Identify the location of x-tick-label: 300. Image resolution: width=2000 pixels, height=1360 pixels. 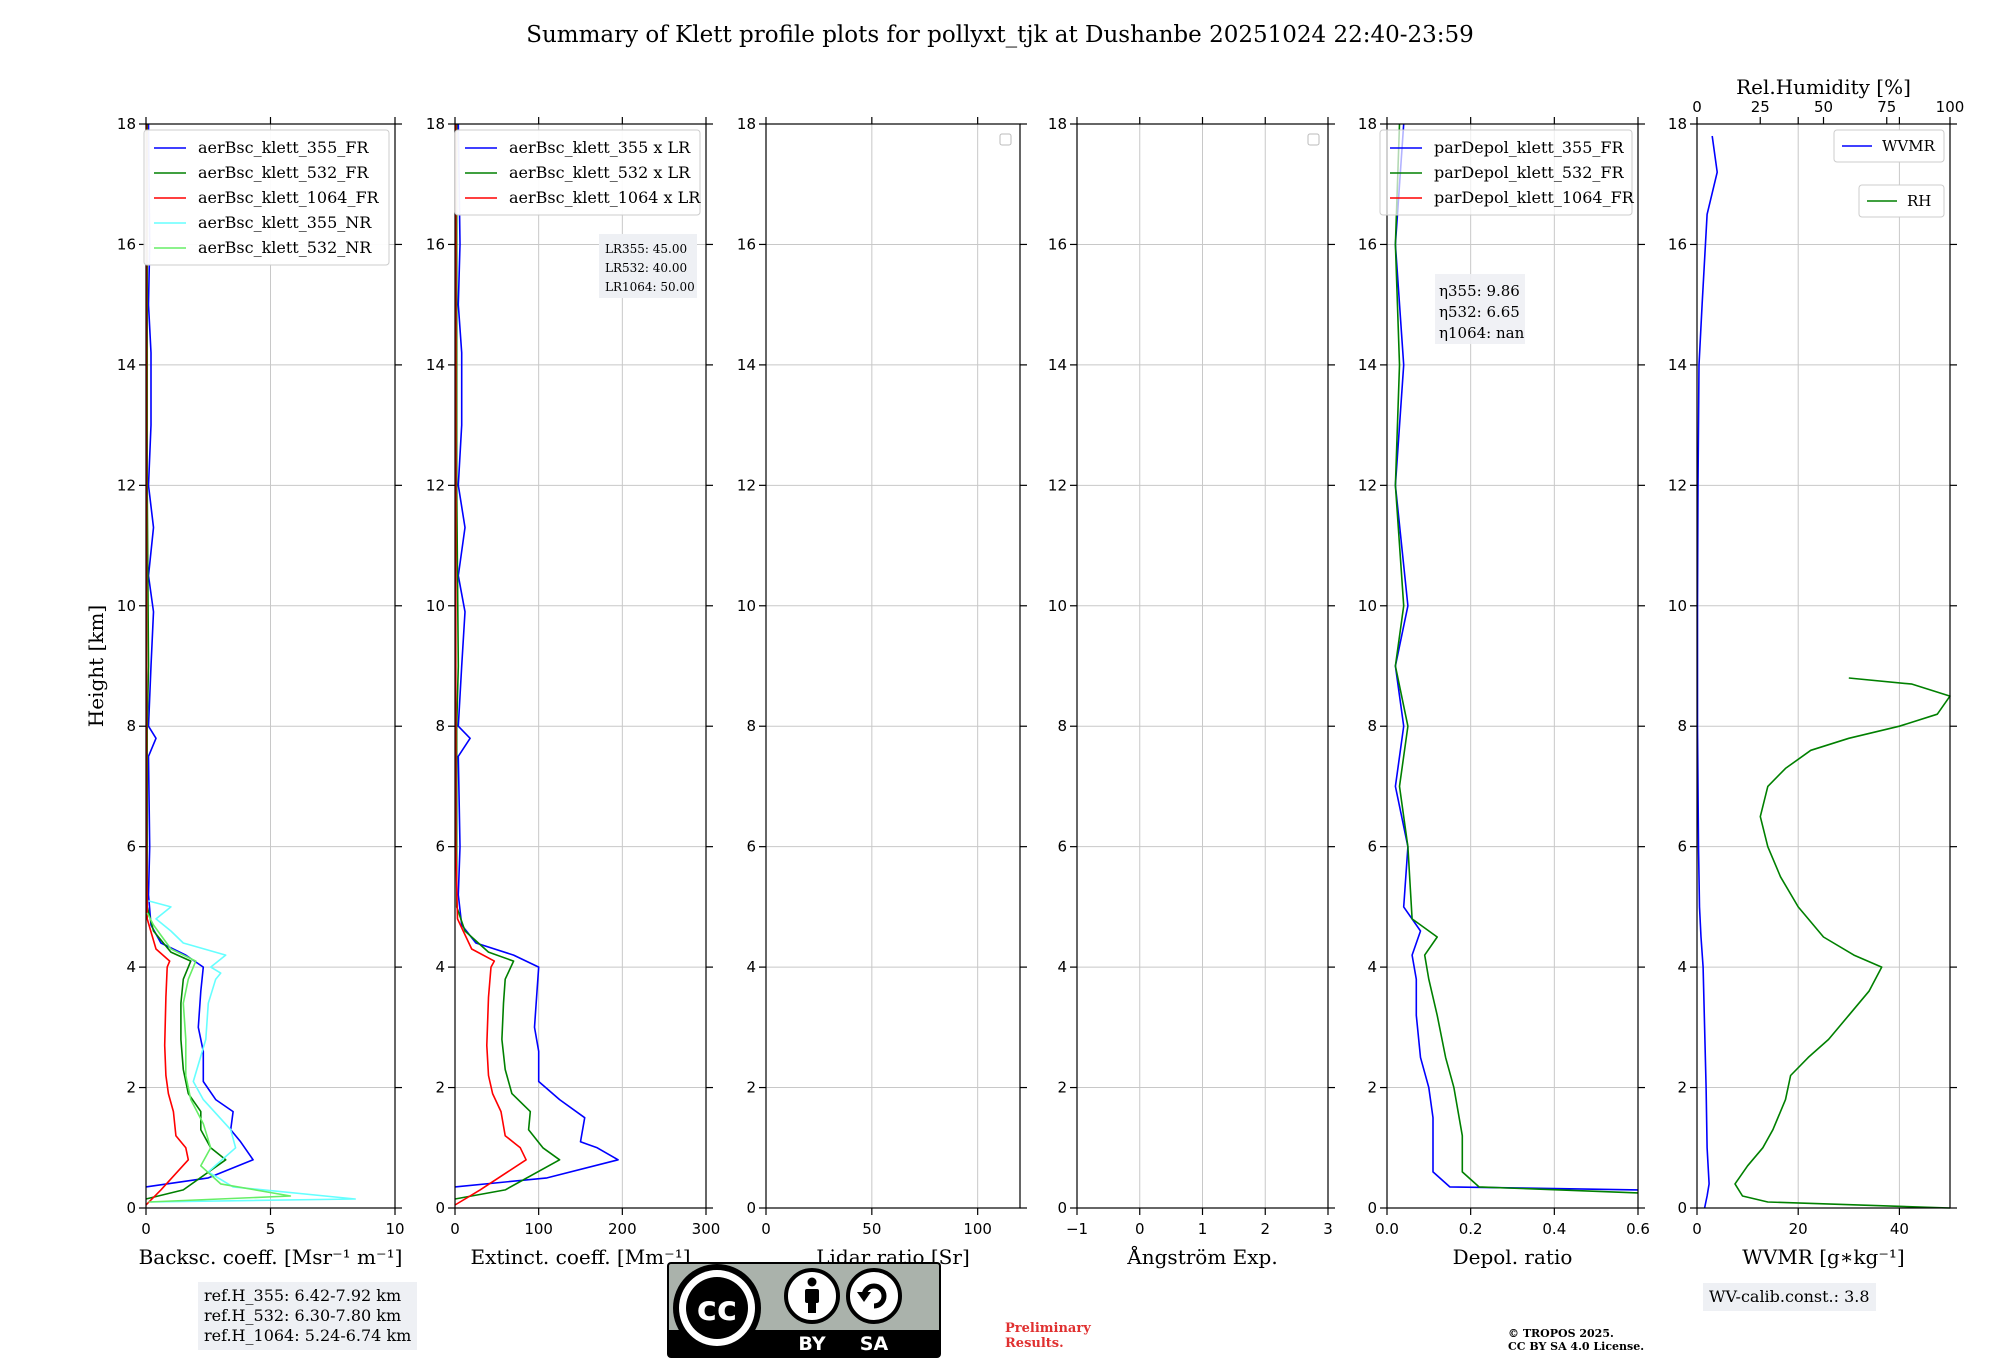
(706, 1229).